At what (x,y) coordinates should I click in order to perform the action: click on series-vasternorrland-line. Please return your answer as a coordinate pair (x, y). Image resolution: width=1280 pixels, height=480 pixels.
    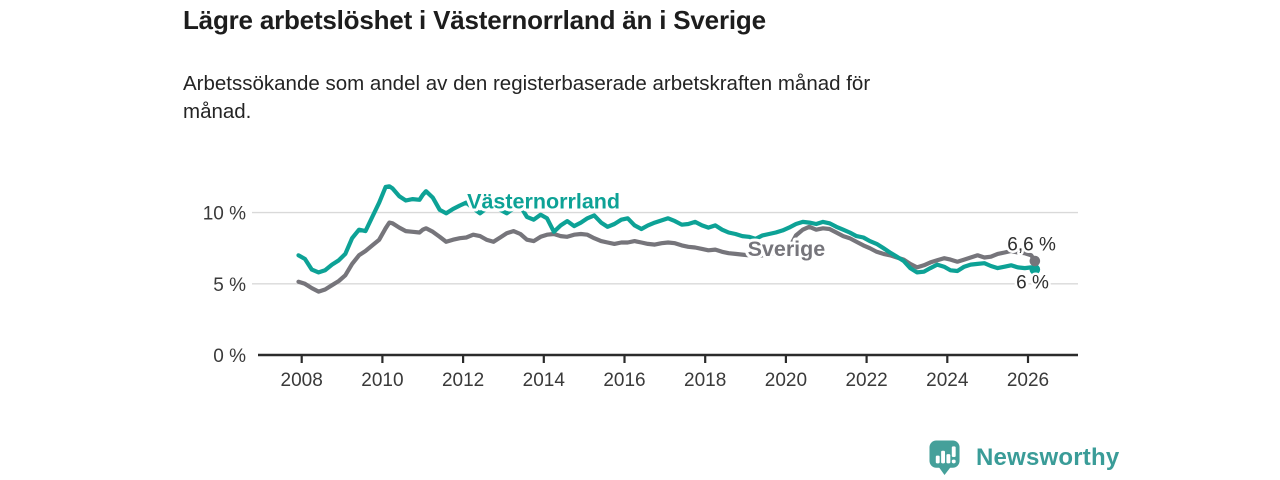
    Looking at the image, I should click on (667, 229).